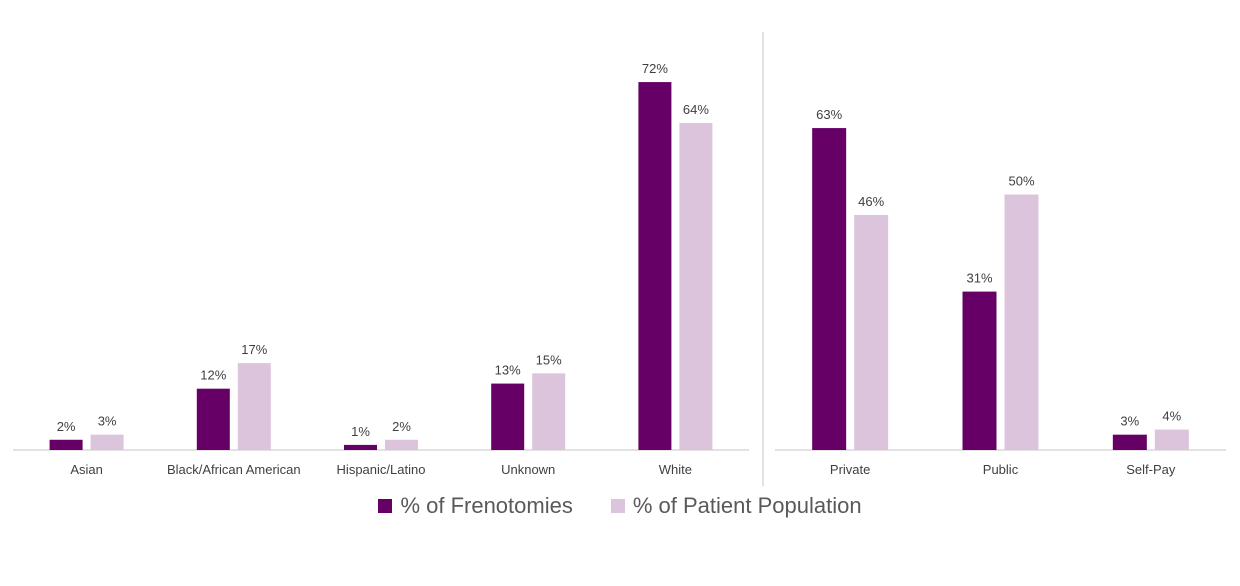 Image resolution: width=1240 pixels, height=586 pixels. I want to click on bar-patient-population-asian, so click(107, 442).